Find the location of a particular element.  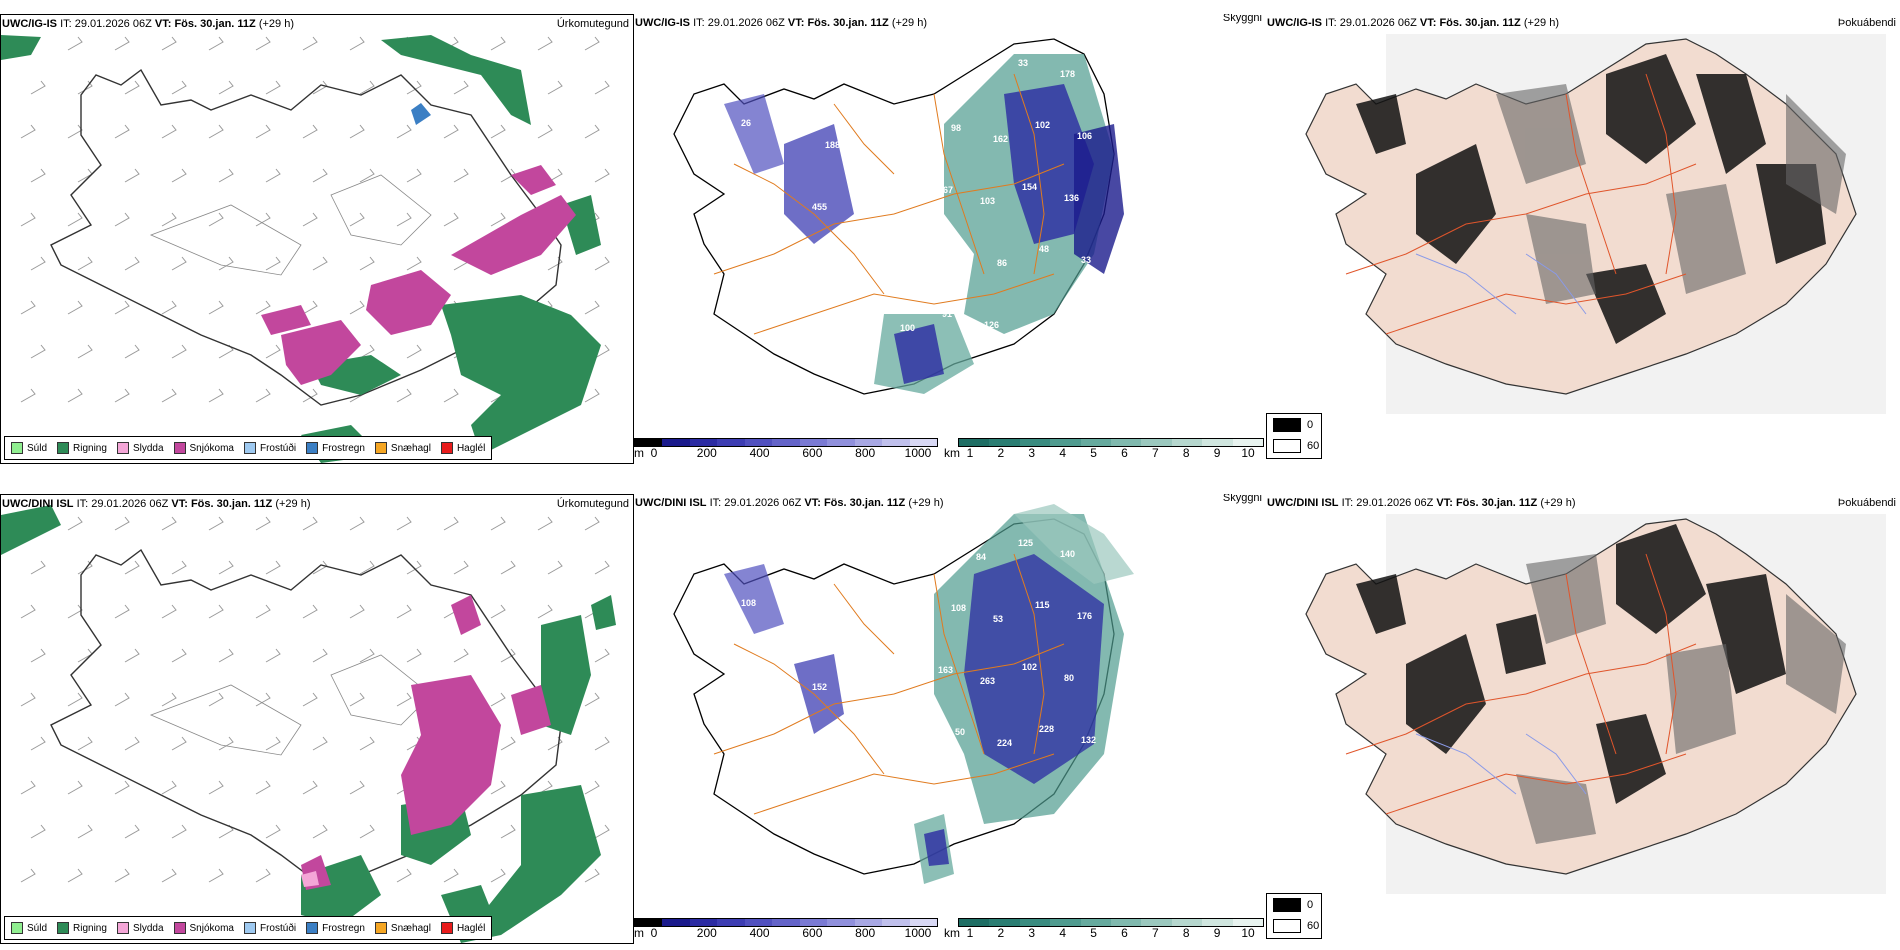

visibility-value-label: 33 is located at coordinates (1023, 63).